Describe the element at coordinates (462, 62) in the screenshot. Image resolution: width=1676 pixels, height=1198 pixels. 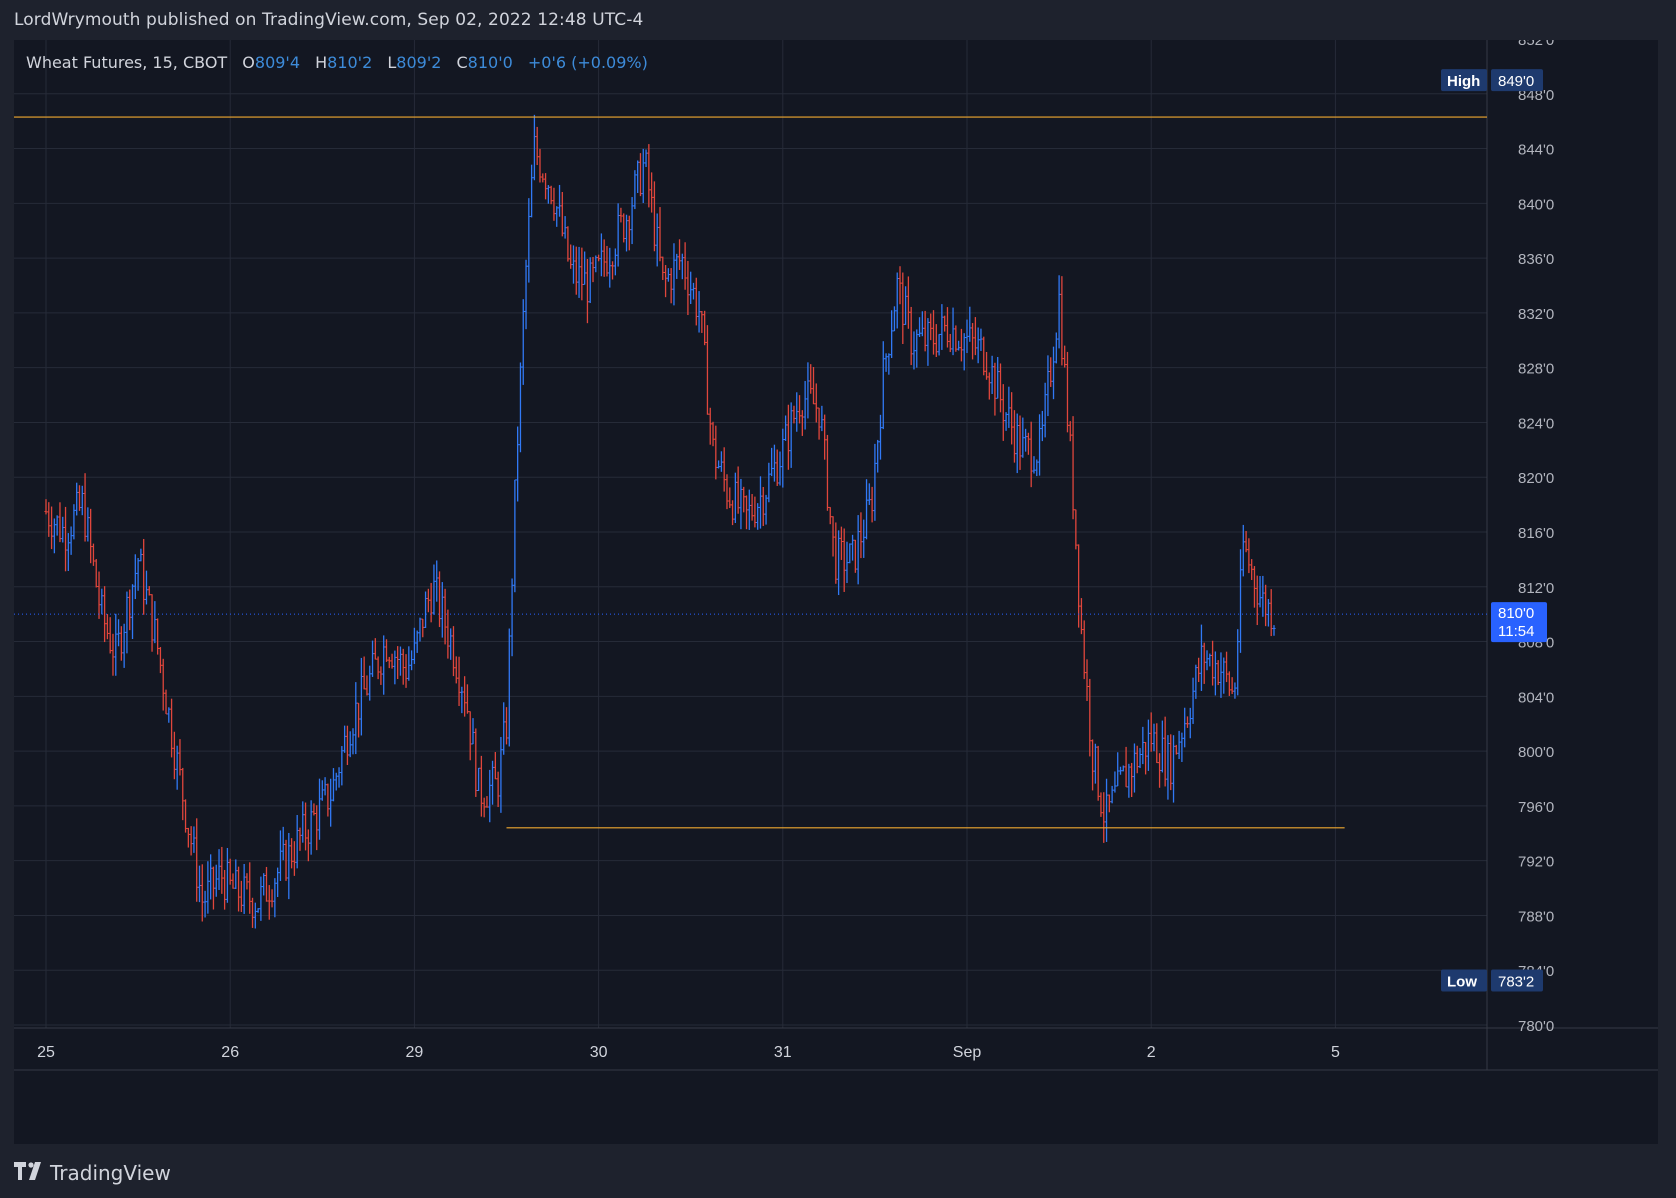
I see `close-label: C` at that location.